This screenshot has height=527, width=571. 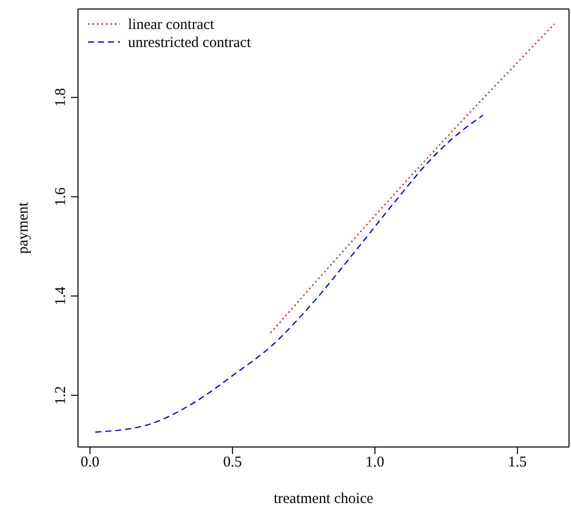 I want to click on x-tick-label: 0.0, so click(x=90, y=462).